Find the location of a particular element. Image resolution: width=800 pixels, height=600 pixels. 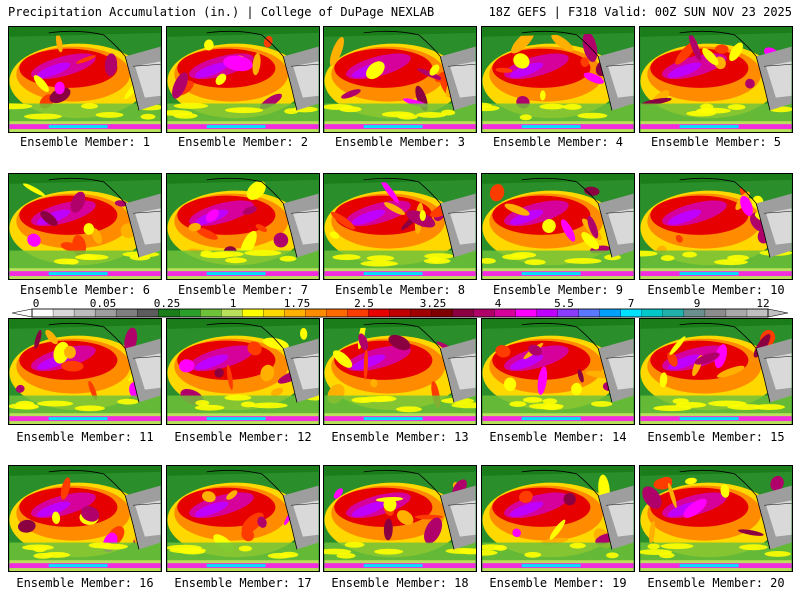

ensemble-panel: Ensemble Member: 1 is located at coordinates (85, 87).